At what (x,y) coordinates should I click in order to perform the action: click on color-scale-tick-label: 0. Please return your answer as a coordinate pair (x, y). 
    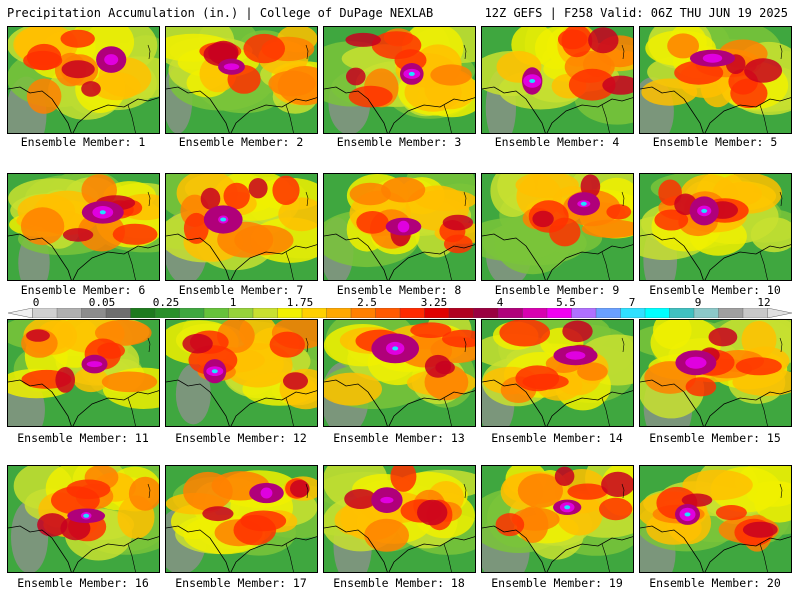
    Looking at the image, I should click on (36, 302).